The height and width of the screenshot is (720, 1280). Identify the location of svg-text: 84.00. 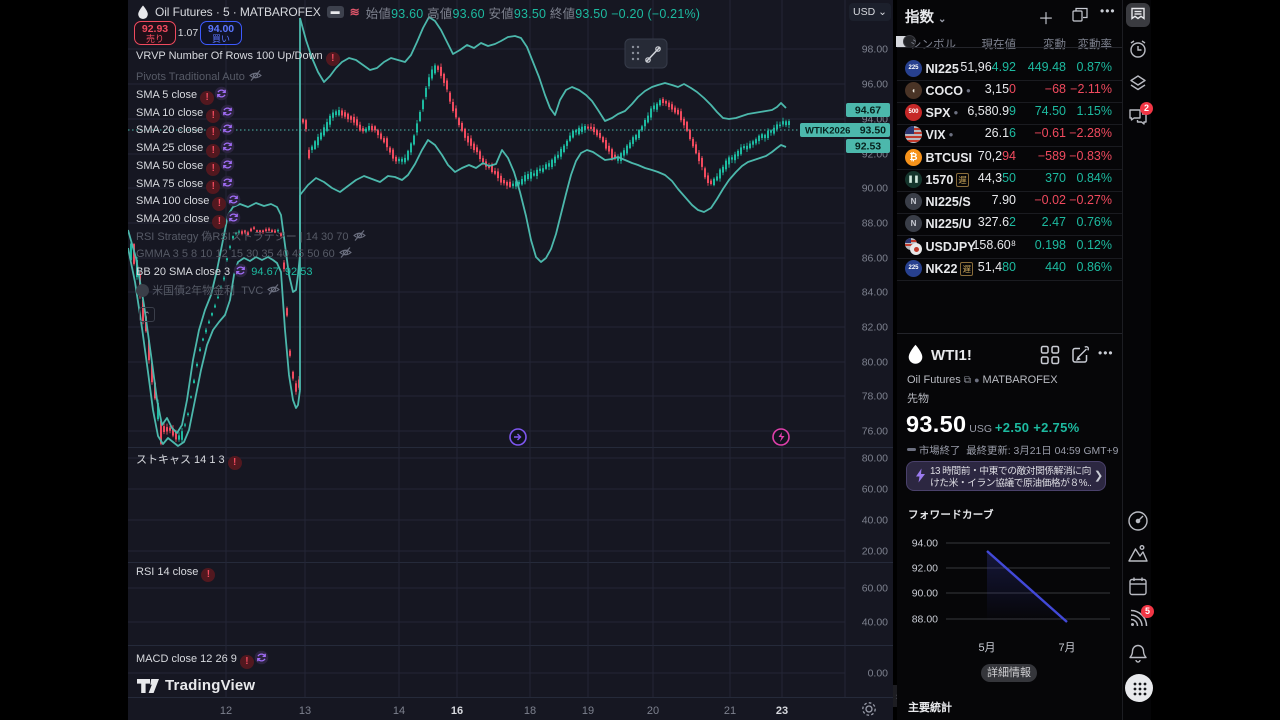
(875, 293).